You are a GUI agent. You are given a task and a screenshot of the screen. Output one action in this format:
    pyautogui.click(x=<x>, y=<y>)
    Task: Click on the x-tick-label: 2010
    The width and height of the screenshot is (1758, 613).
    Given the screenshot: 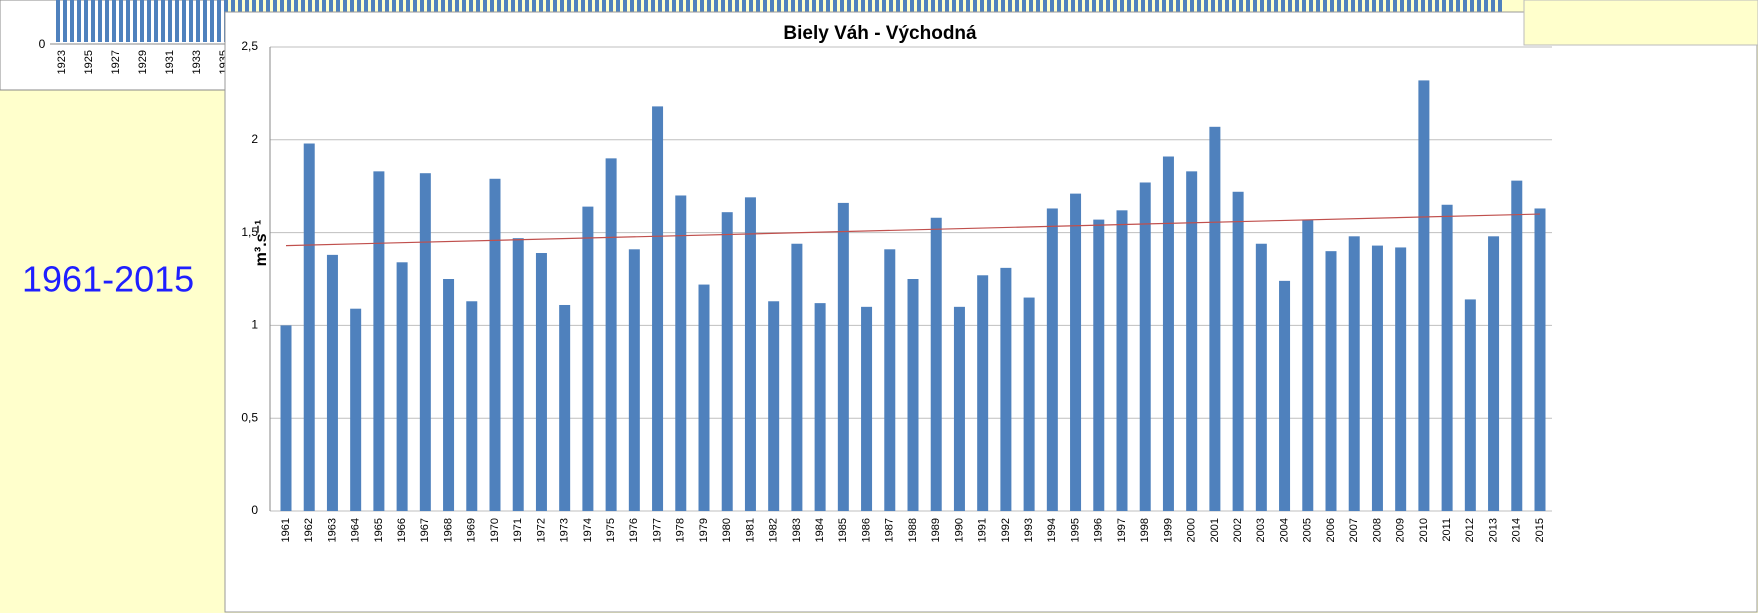 What is the action you would take?
    pyautogui.click(x=1424, y=530)
    